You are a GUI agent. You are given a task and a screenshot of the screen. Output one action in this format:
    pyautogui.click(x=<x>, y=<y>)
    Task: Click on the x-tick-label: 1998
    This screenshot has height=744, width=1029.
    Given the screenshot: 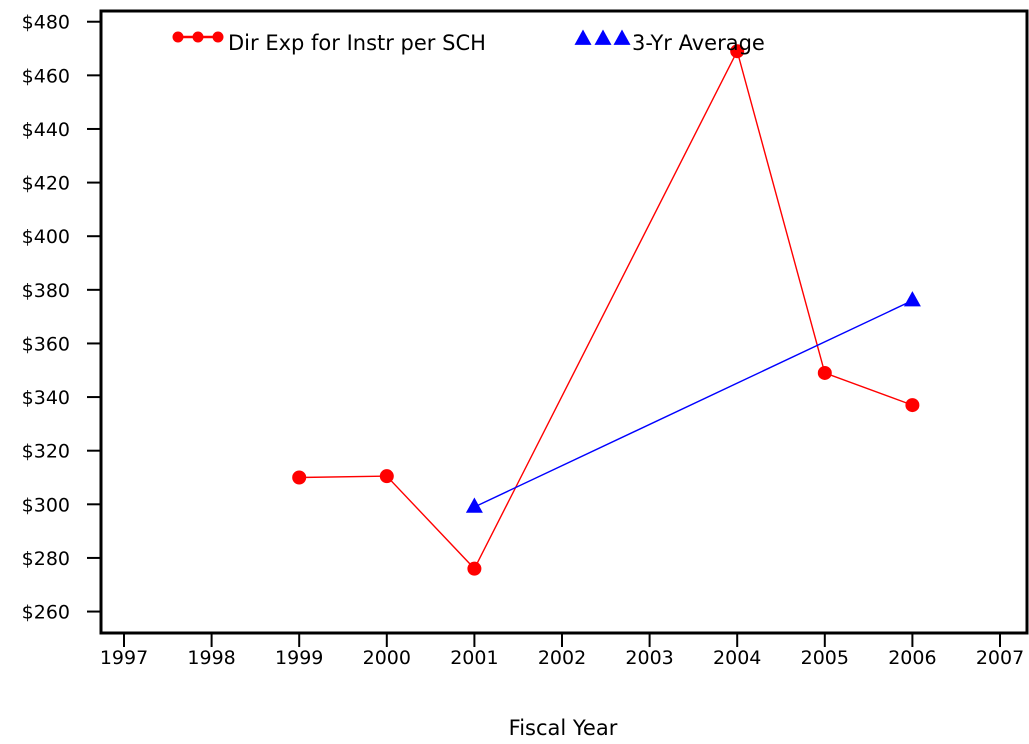 What is the action you would take?
    pyautogui.click(x=211, y=658)
    